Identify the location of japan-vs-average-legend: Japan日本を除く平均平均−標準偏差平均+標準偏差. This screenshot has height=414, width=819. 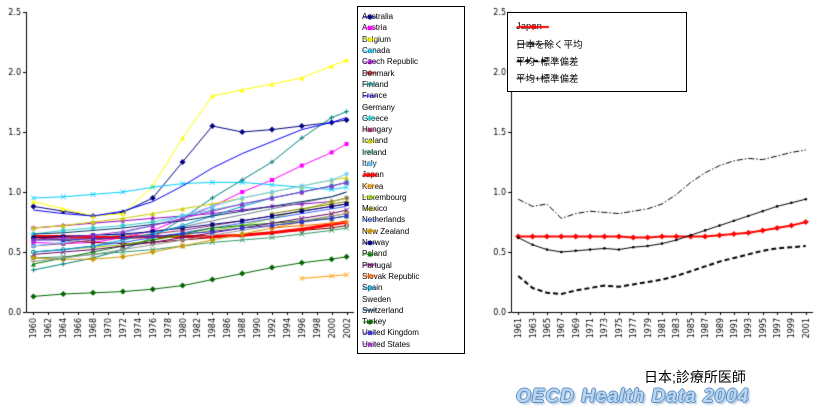
(597, 52).